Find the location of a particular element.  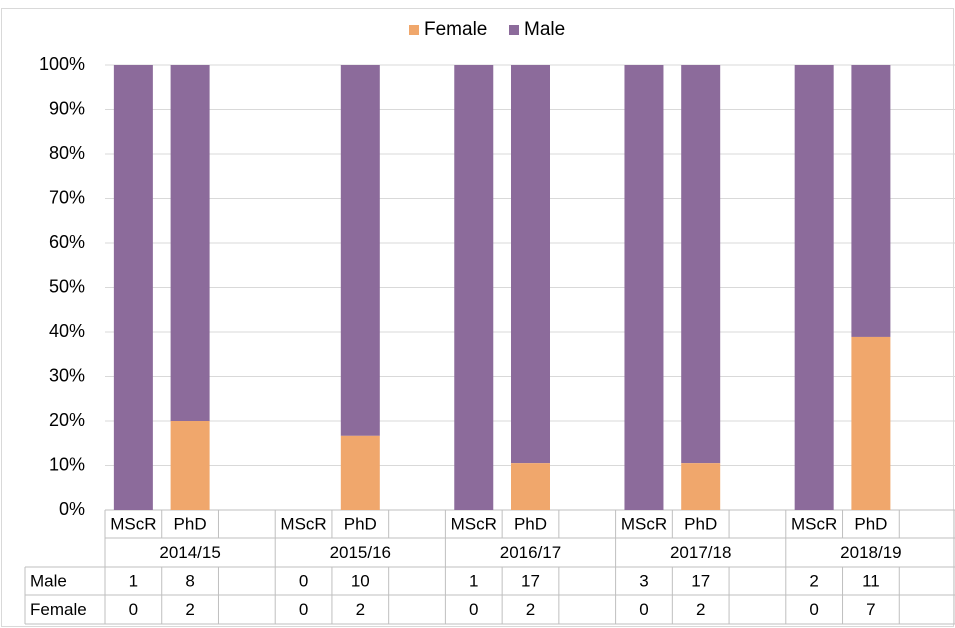

table-value: 11 is located at coordinates (871, 580).